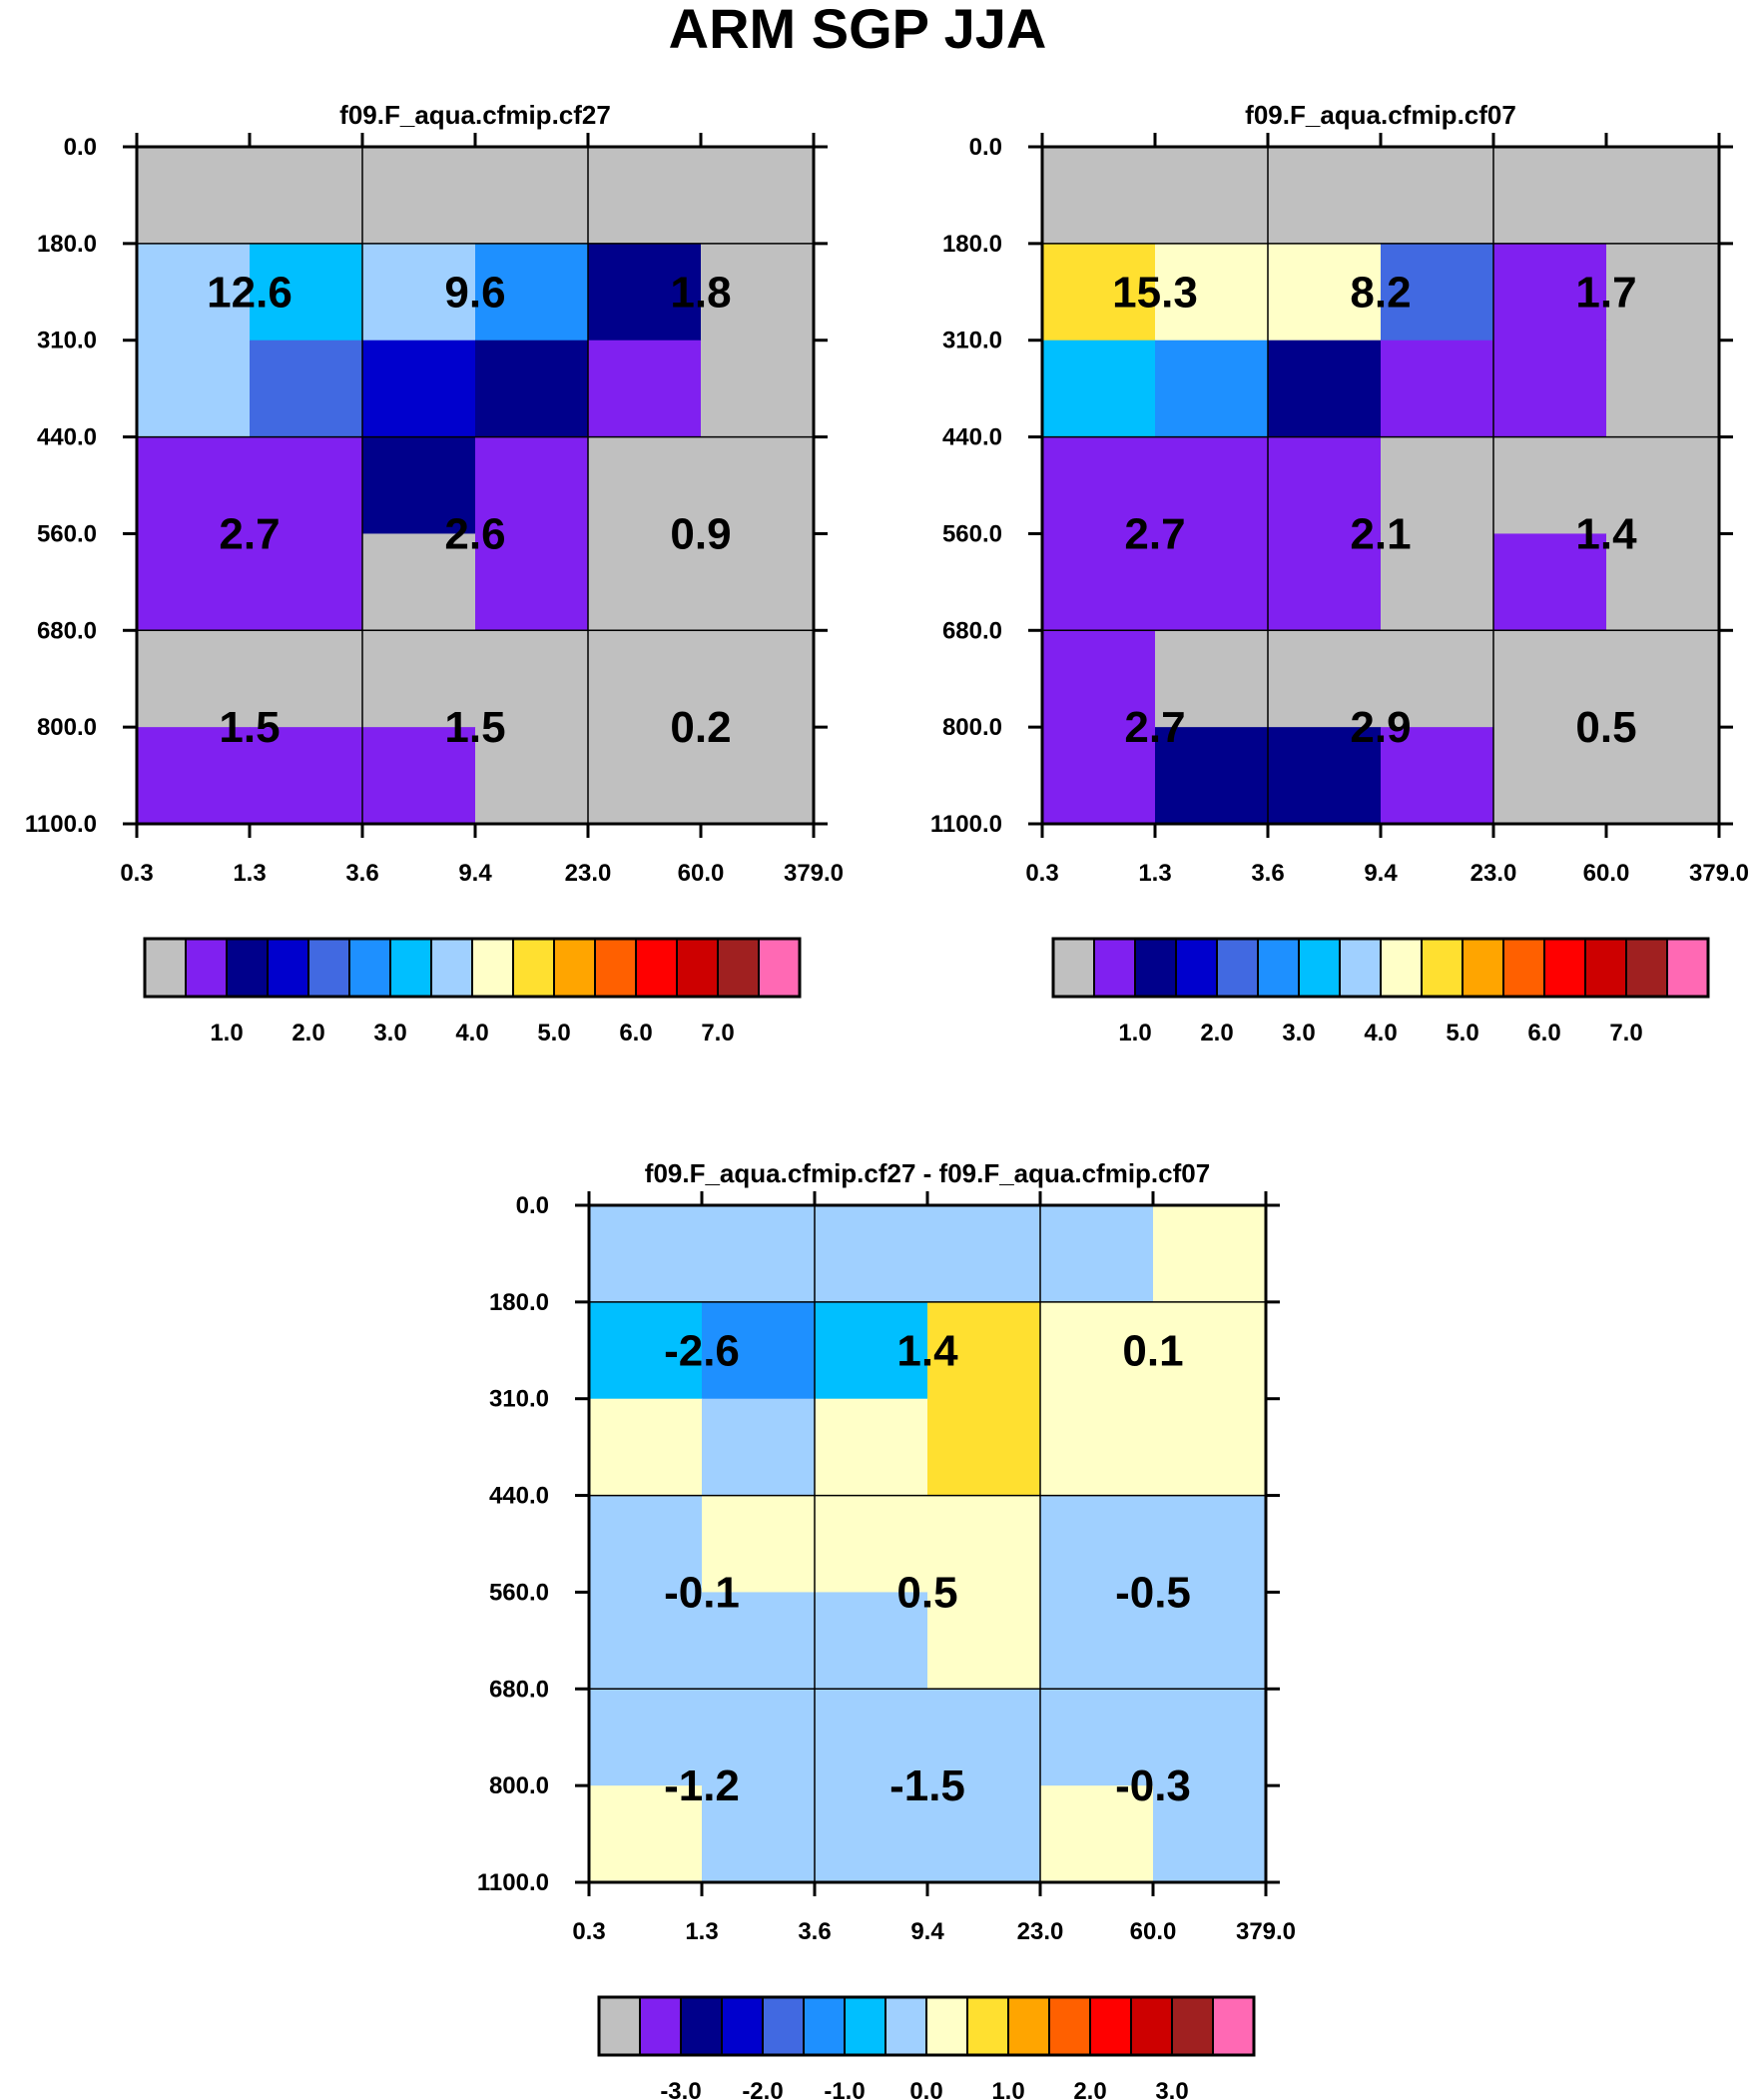 The width and height of the screenshot is (1760, 2100). What do you see at coordinates (844, 2089) in the screenshot?
I see `colorbar-label: -1.0` at bounding box center [844, 2089].